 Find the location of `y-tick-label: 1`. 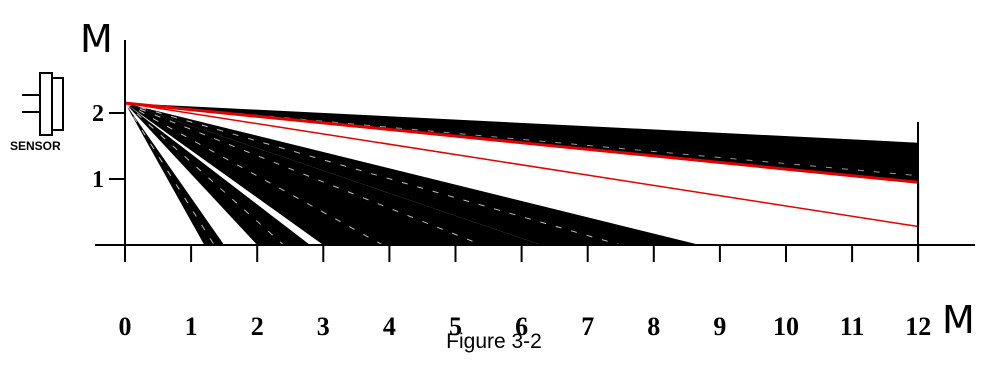

y-tick-label: 1 is located at coordinates (98, 180).